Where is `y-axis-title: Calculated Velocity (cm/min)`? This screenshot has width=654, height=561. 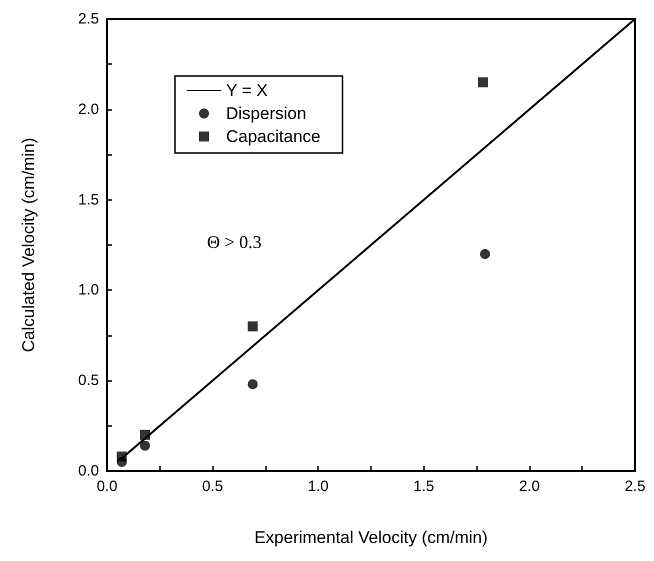 y-axis-title: Calculated Velocity (cm/min) is located at coordinates (28, 245).